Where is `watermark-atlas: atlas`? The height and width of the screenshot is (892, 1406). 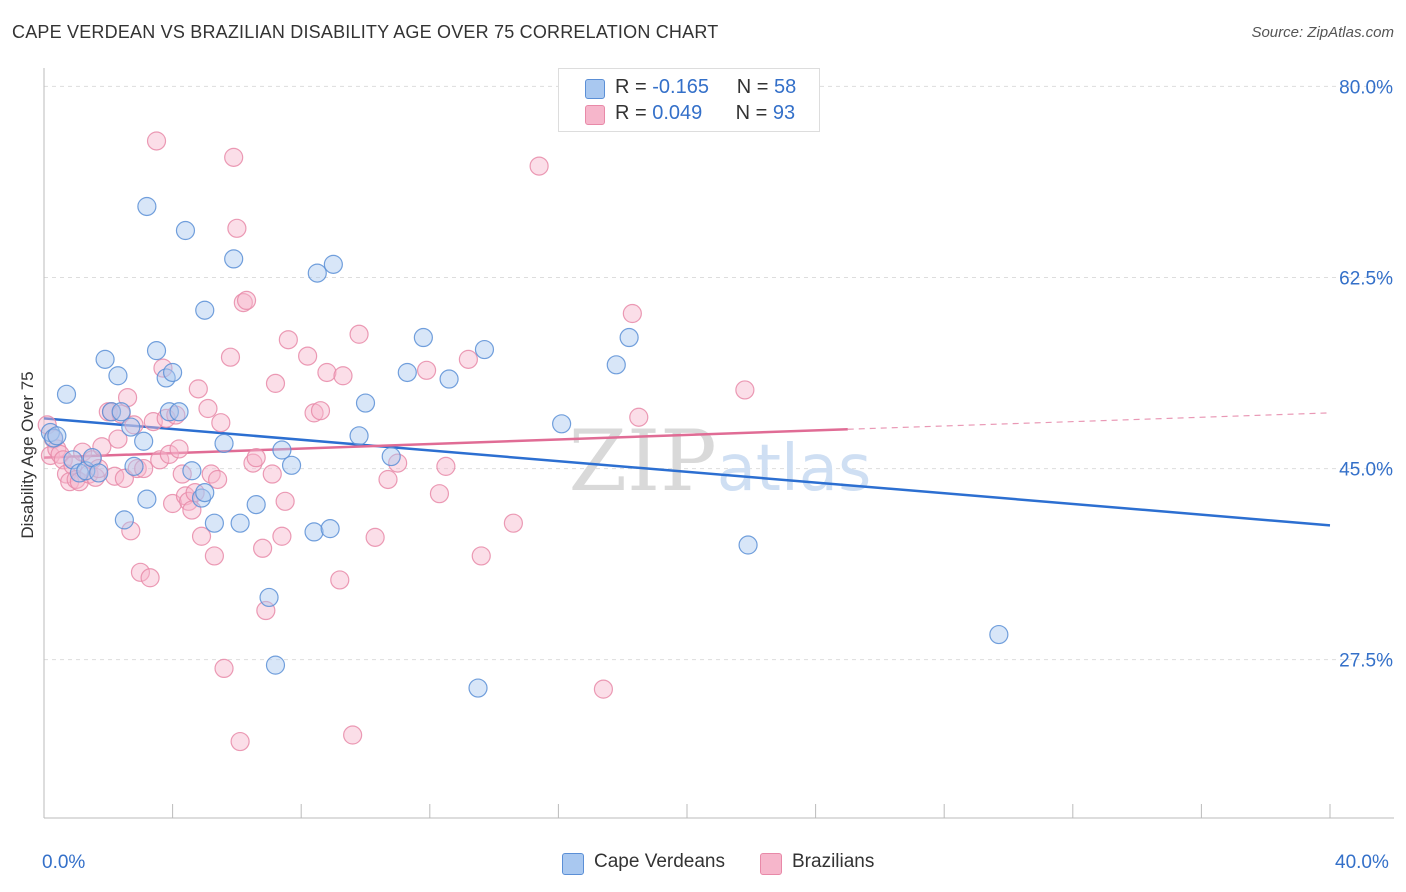
watermark-atlas: atlas is located at coordinates (794, 469).